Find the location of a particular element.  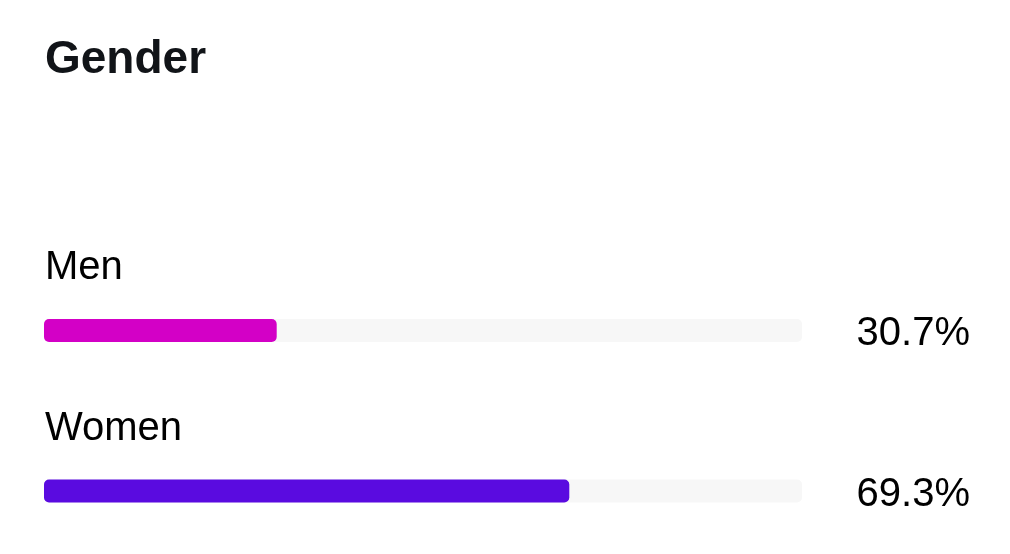

chart-title: Gender is located at coordinates (126, 57).